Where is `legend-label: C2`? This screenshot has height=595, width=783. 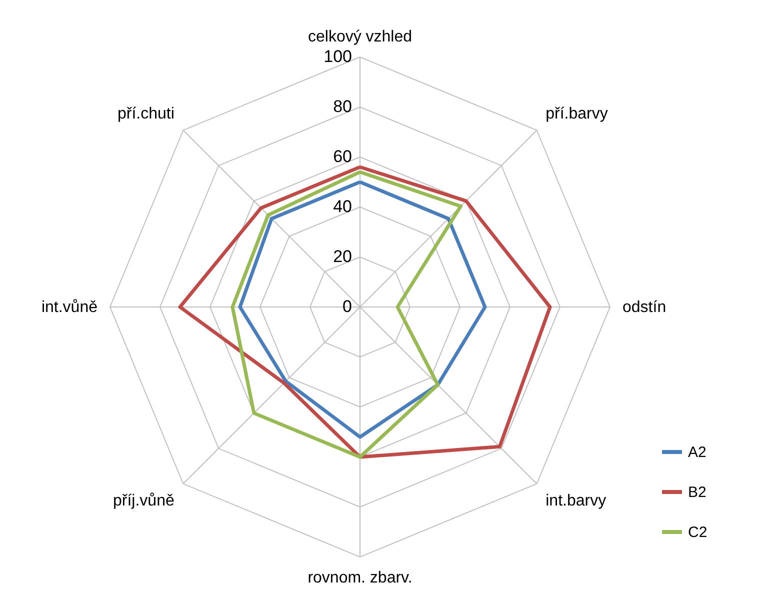 legend-label: C2 is located at coordinates (698, 532).